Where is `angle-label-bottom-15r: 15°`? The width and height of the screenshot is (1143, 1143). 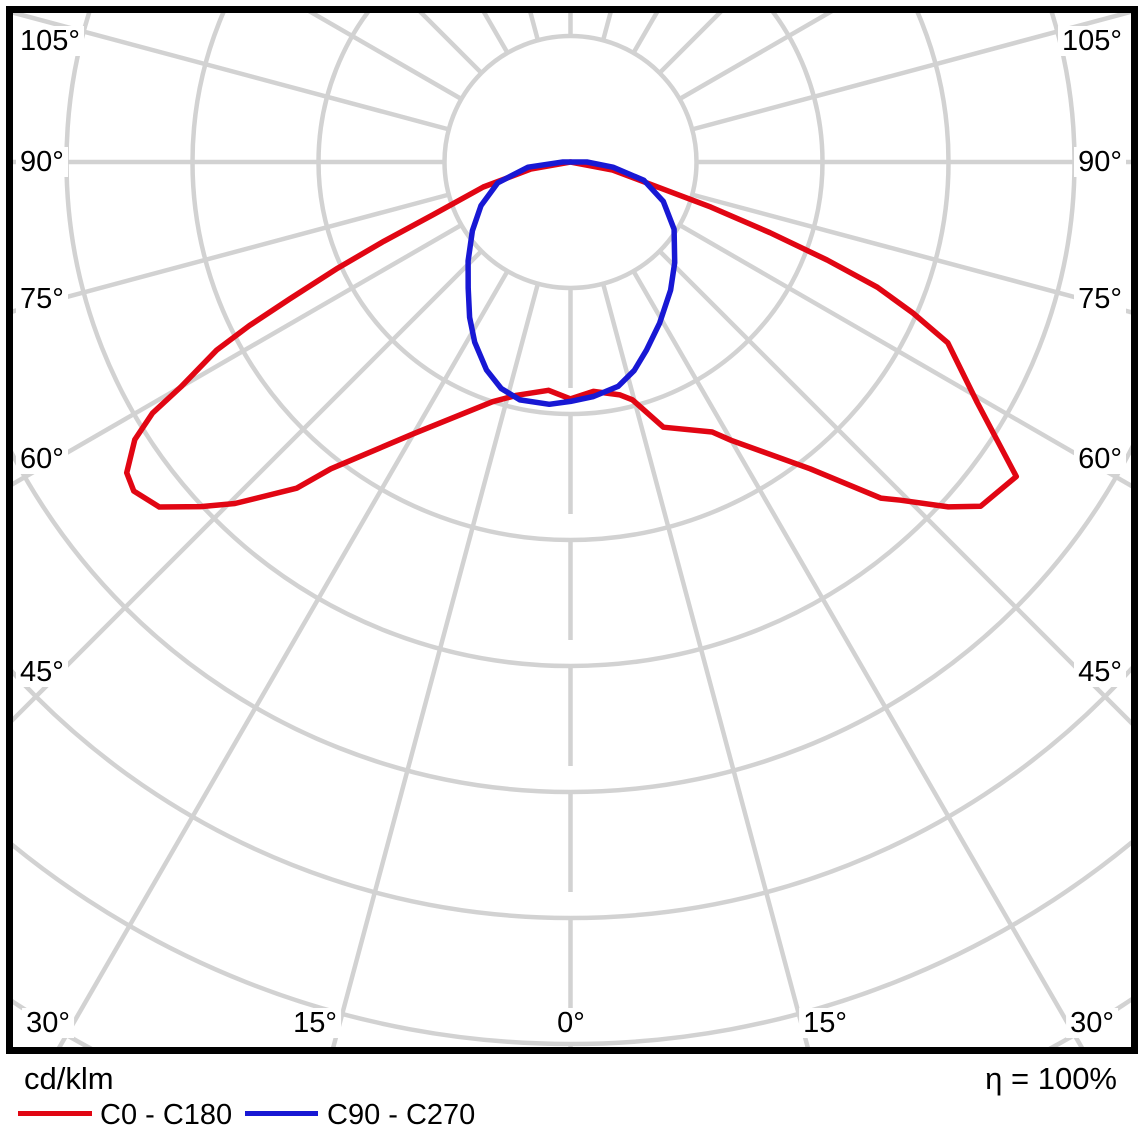
angle-label-bottom-15r: 15° is located at coordinates (825, 1023).